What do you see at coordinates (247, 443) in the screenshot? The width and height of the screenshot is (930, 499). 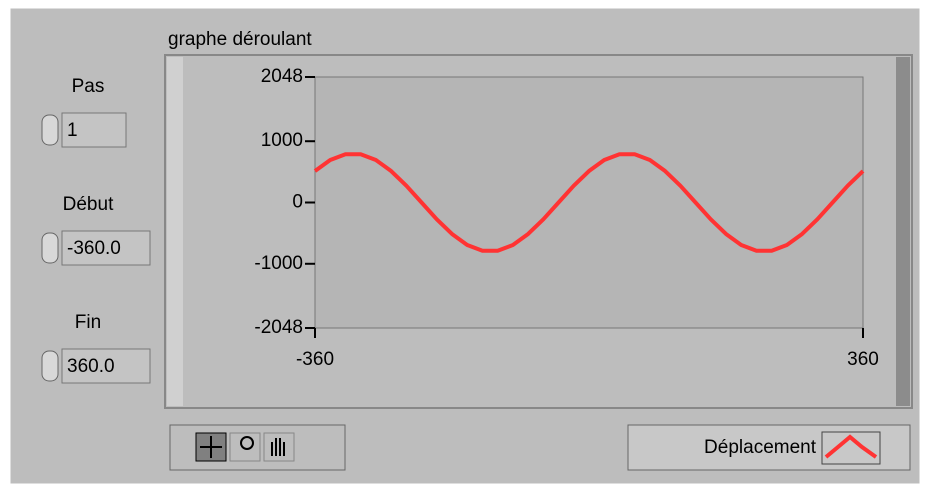 I see `zoom-icon` at bounding box center [247, 443].